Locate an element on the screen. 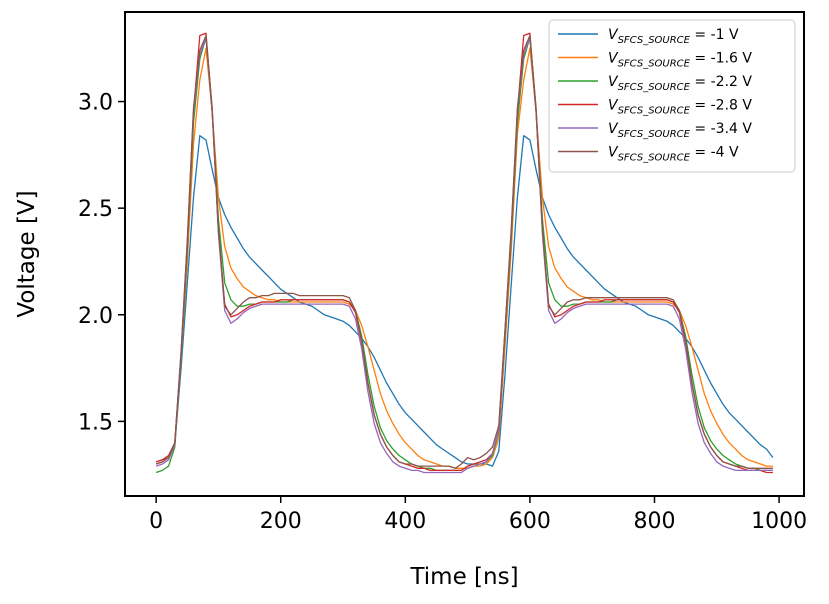 Image resolution: width=829 pixels, height=604 pixels. legend-label-4: VSFCS_SOURCE = -2.8 V is located at coordinates (680, 107).